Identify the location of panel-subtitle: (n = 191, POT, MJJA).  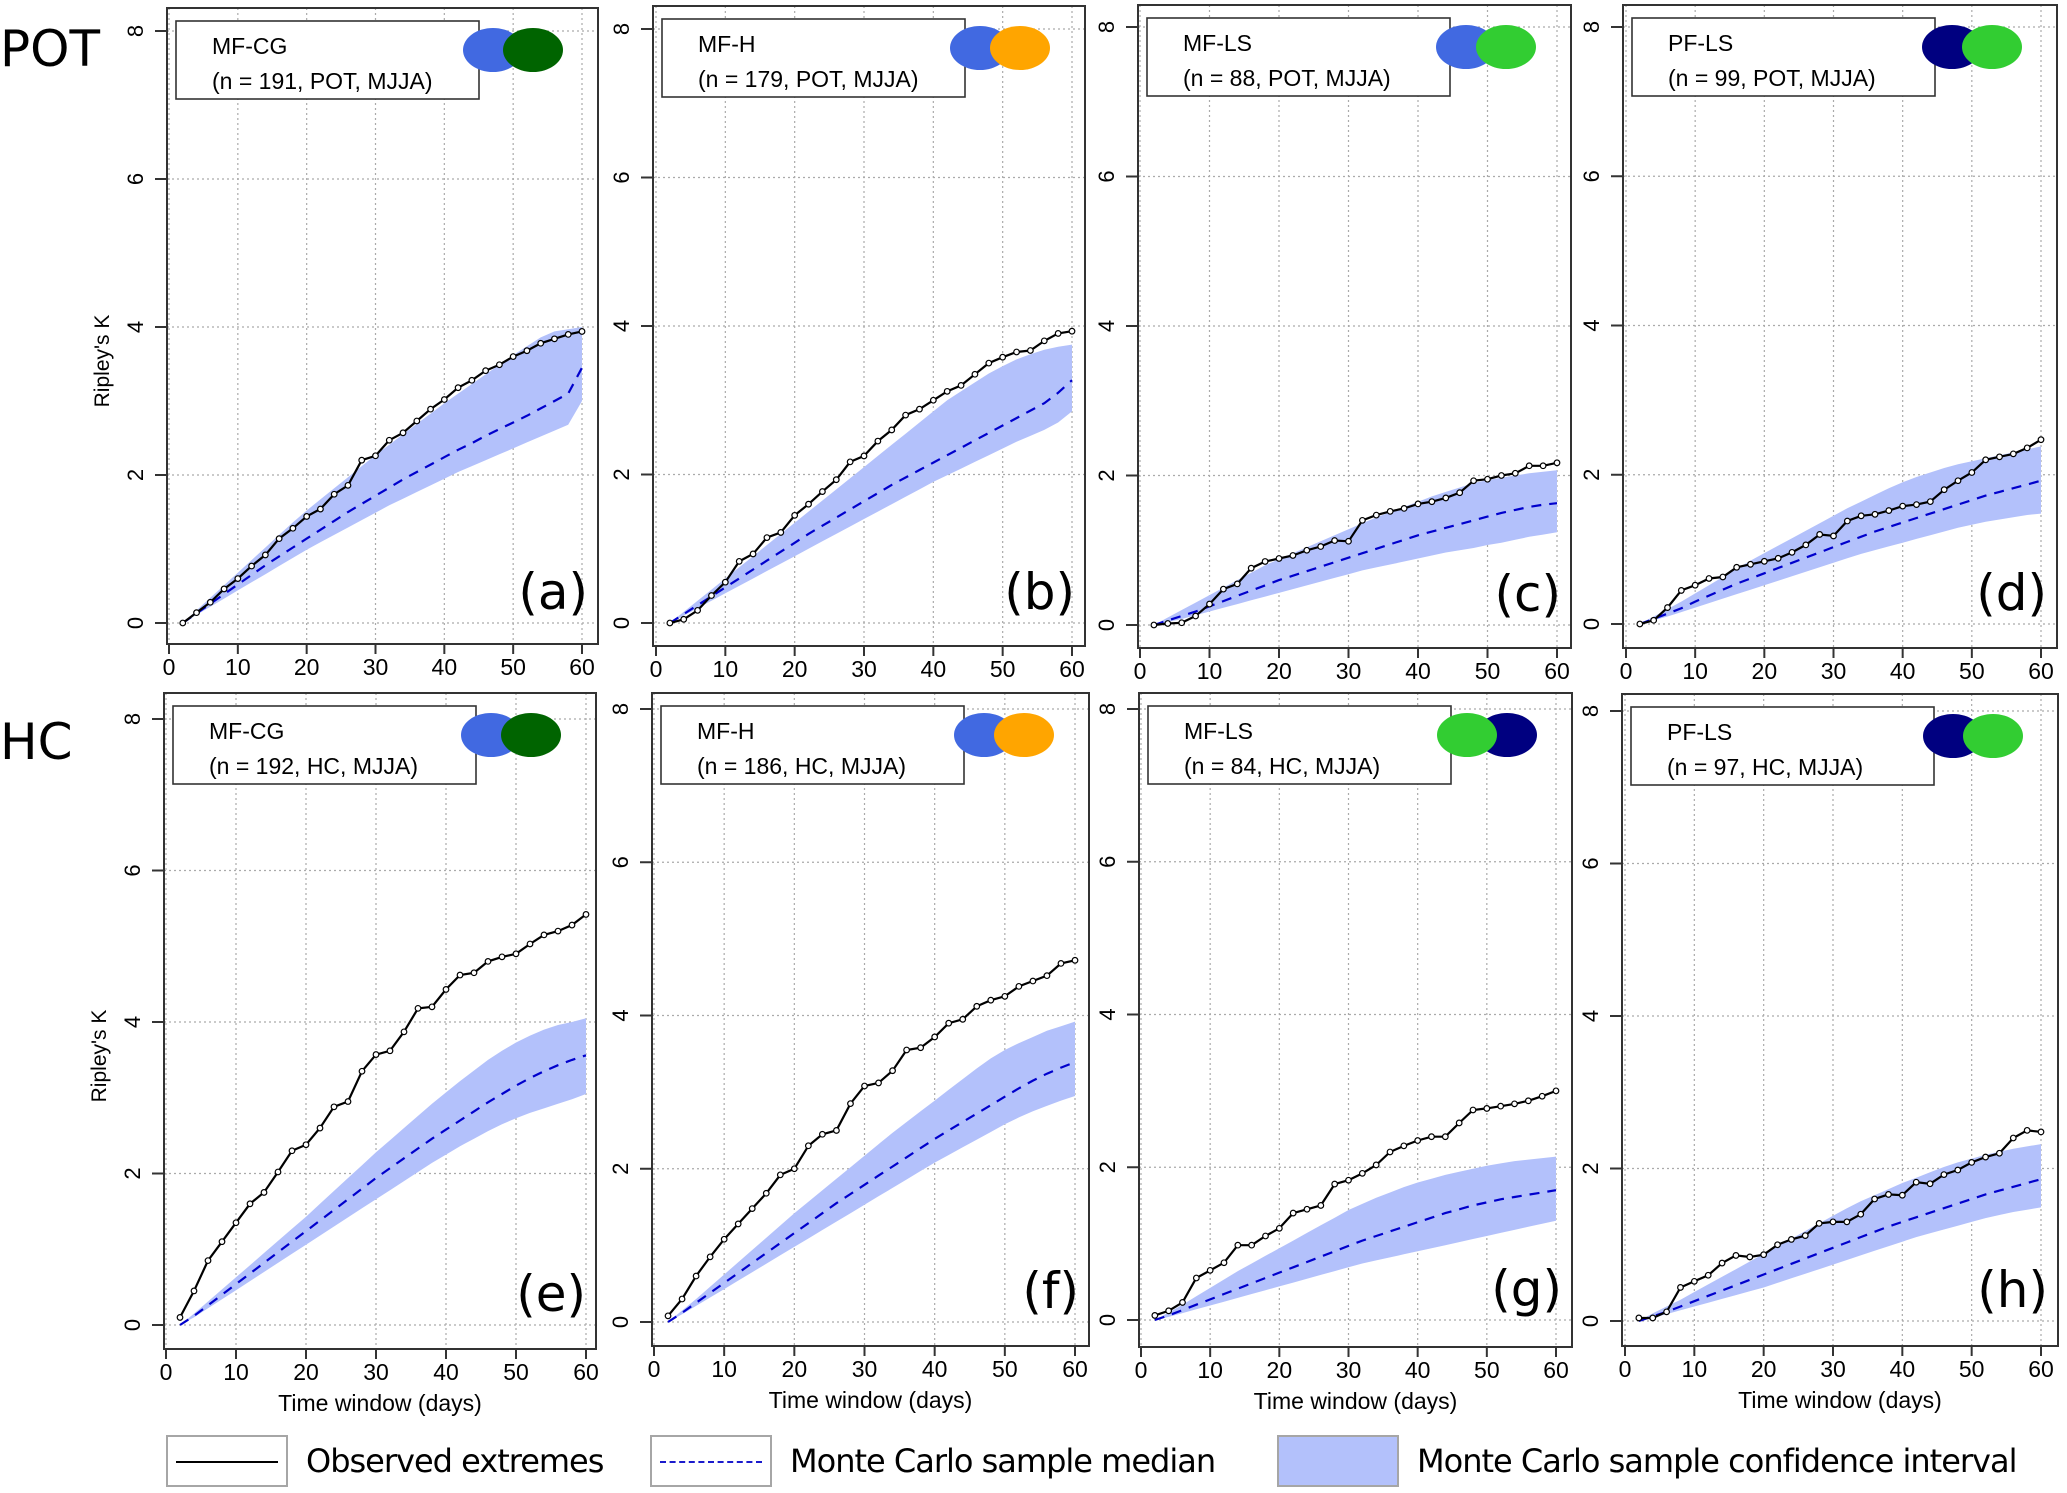
(322, 81).